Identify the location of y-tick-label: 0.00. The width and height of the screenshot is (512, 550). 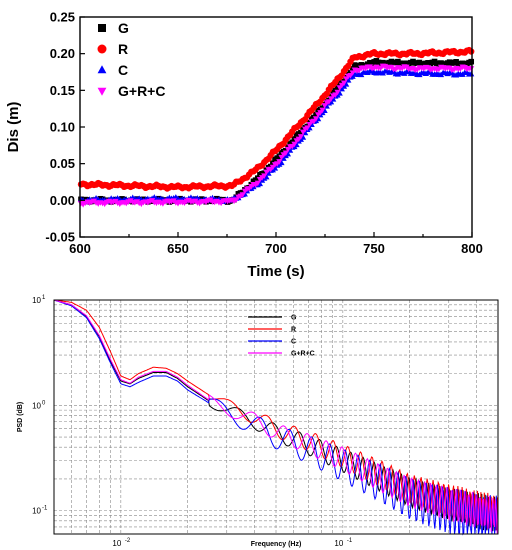
(62, 200).